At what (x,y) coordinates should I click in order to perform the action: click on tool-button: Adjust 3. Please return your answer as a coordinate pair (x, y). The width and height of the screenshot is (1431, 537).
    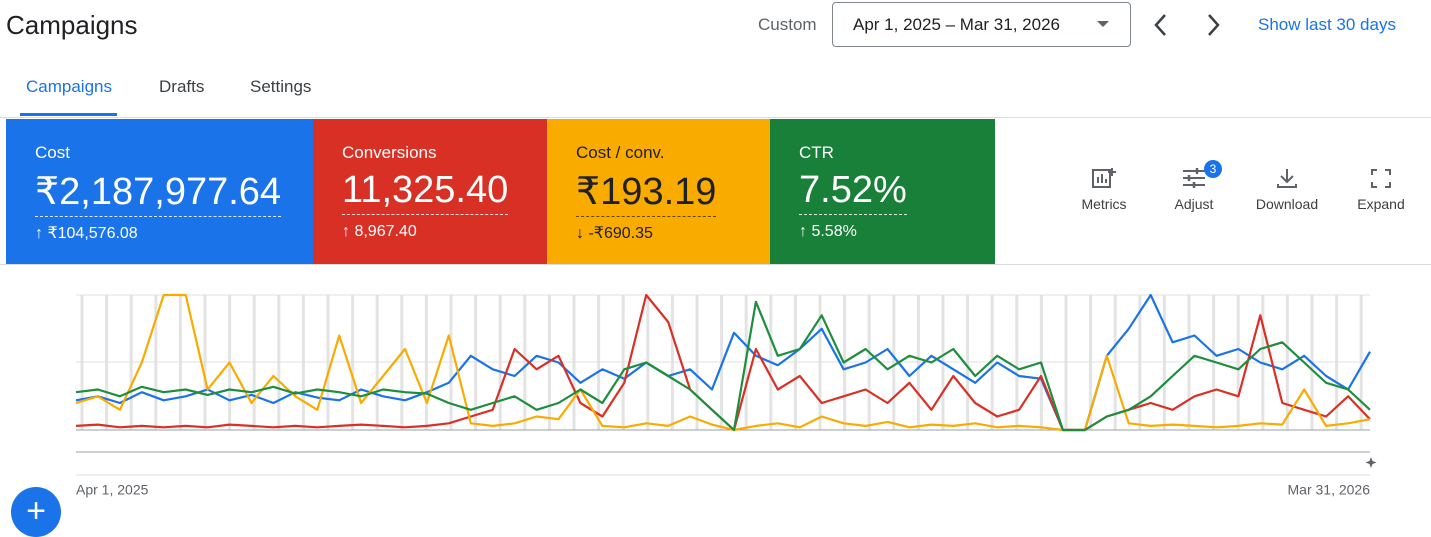
    Looking at the image, I should click on (1194, 186).